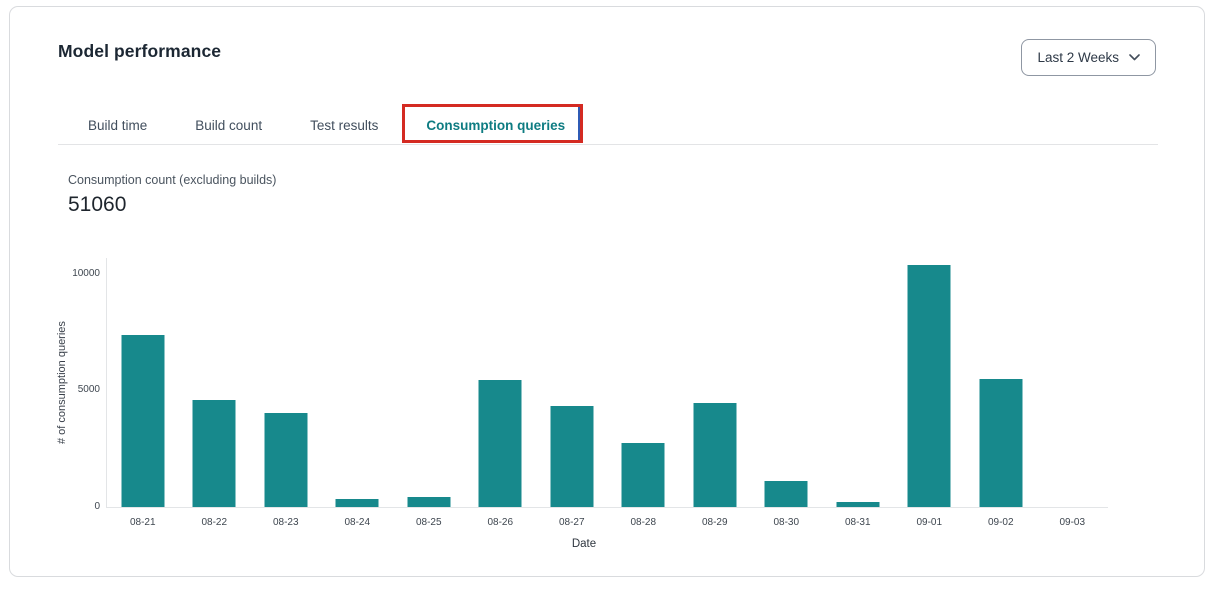 The image size is (1228, 590). I want to click on chart-band-08-28: 08-28, so click(644, 393).